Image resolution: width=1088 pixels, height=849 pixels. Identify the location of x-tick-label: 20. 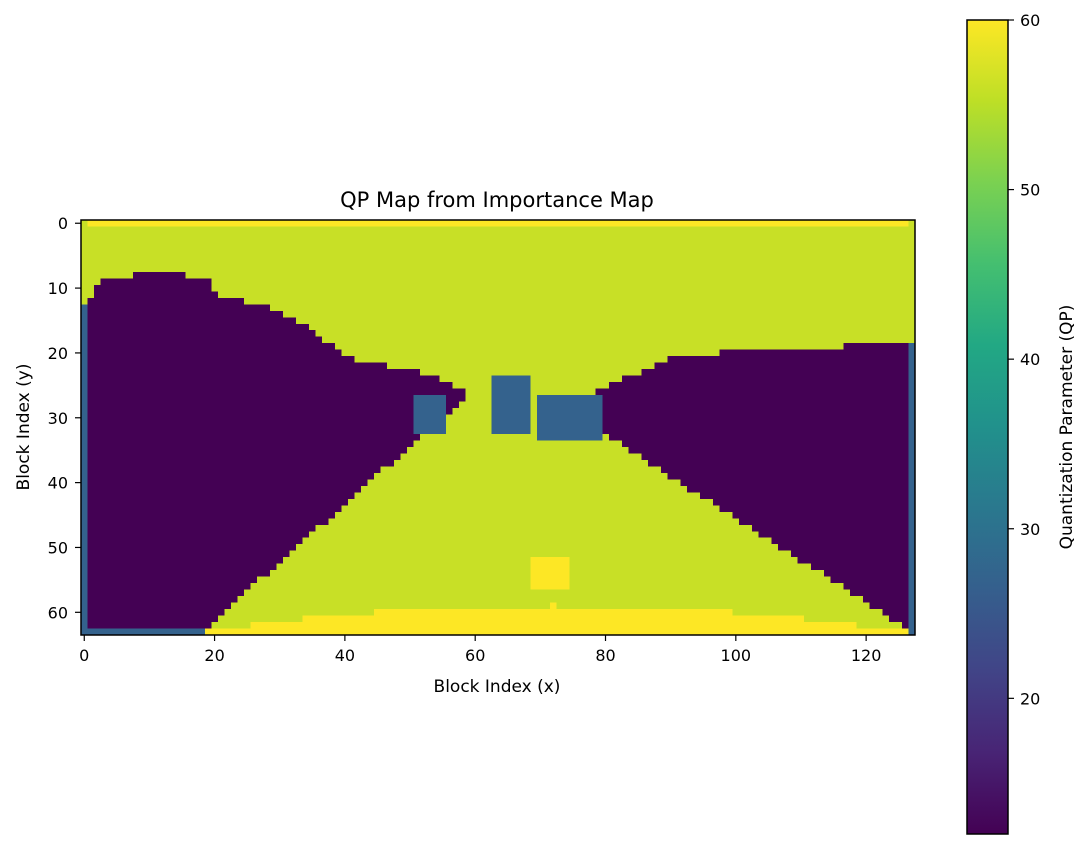
(214, 655).